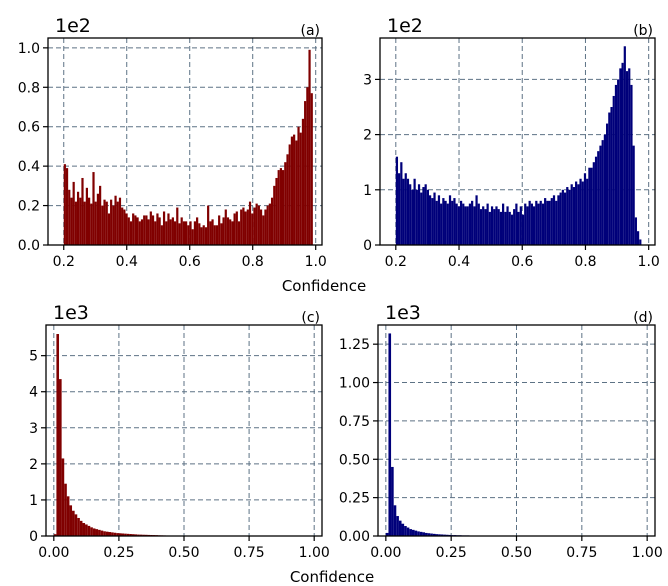 The image size is (668, 586). I want to click on y-tick-label: 1.25, so click(354, 345).